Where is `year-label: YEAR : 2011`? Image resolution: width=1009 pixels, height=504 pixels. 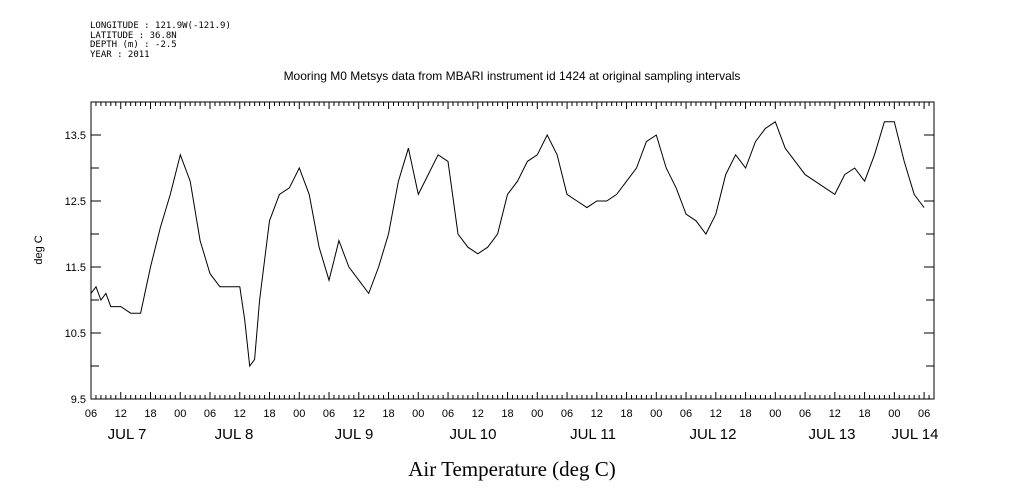 year-label: YEAR : 2011 is located at coordinates (120, 54).